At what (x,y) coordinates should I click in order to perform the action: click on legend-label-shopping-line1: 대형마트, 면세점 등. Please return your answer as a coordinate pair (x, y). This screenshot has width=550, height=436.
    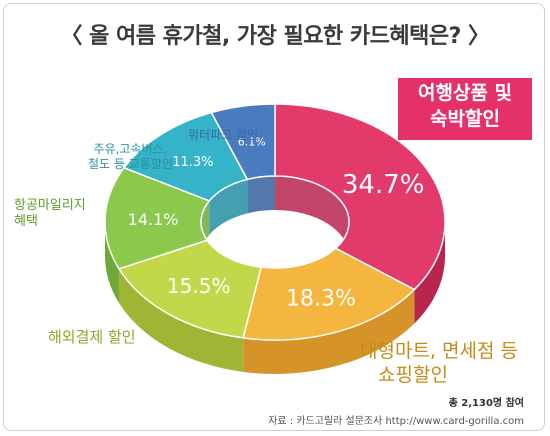
    Looking at the image, I should click on (439, 351).